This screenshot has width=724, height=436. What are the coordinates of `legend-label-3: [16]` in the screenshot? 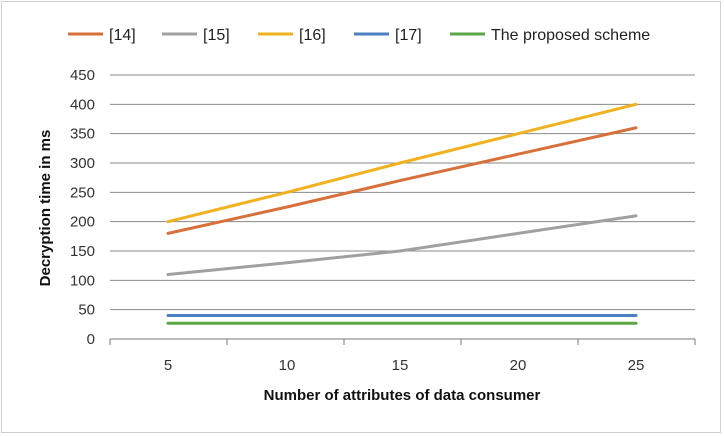 It's located at (312, 35).